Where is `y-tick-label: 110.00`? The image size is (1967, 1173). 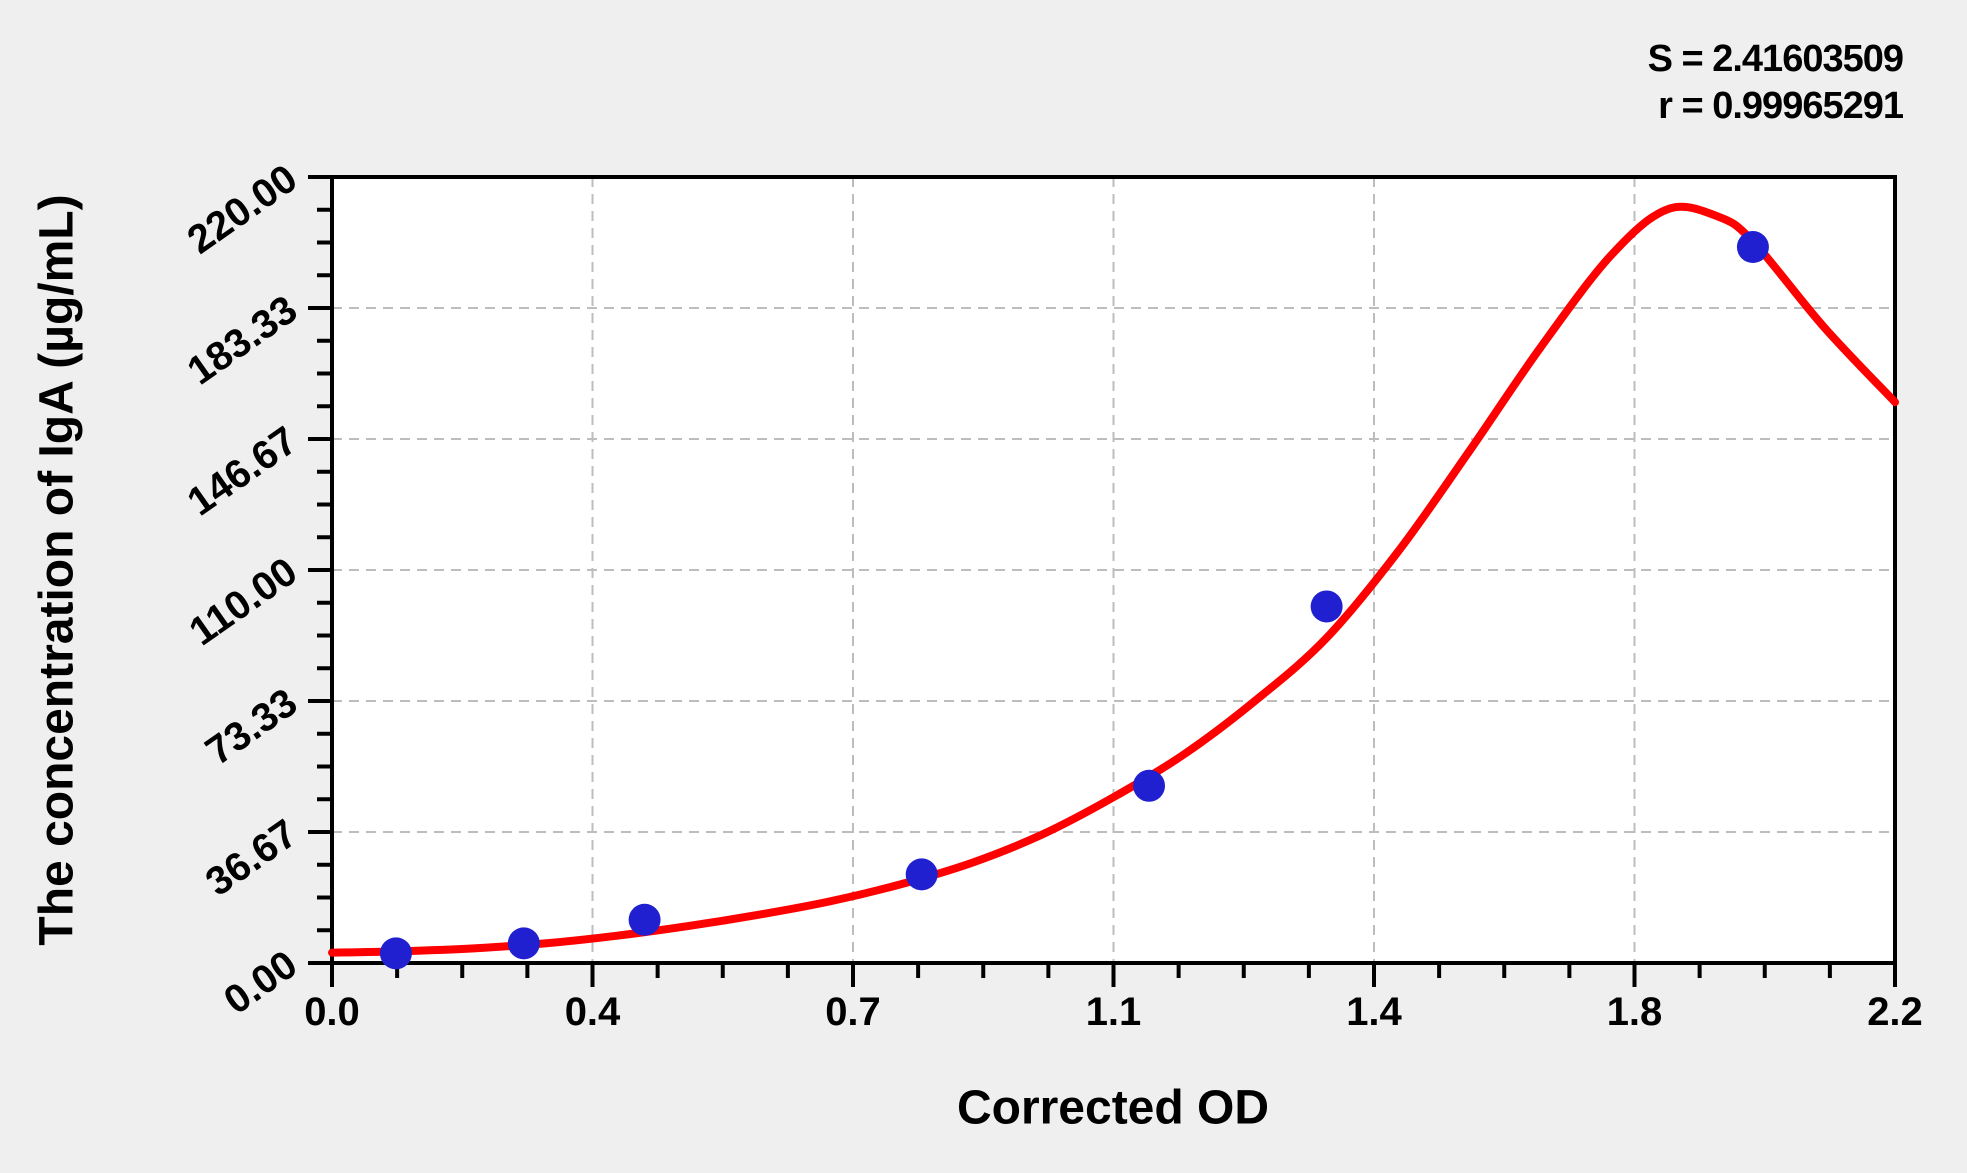
y-tick-label: 110.00 is located at coordinates (244, 601).